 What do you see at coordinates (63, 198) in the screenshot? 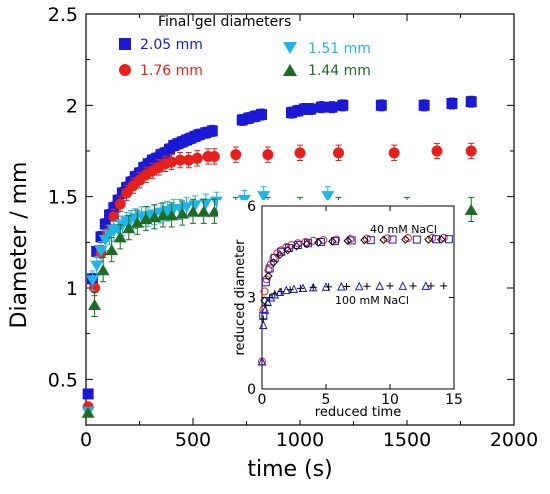
I see `y-tick-label: 1.5` at bounding box center [63, 198].